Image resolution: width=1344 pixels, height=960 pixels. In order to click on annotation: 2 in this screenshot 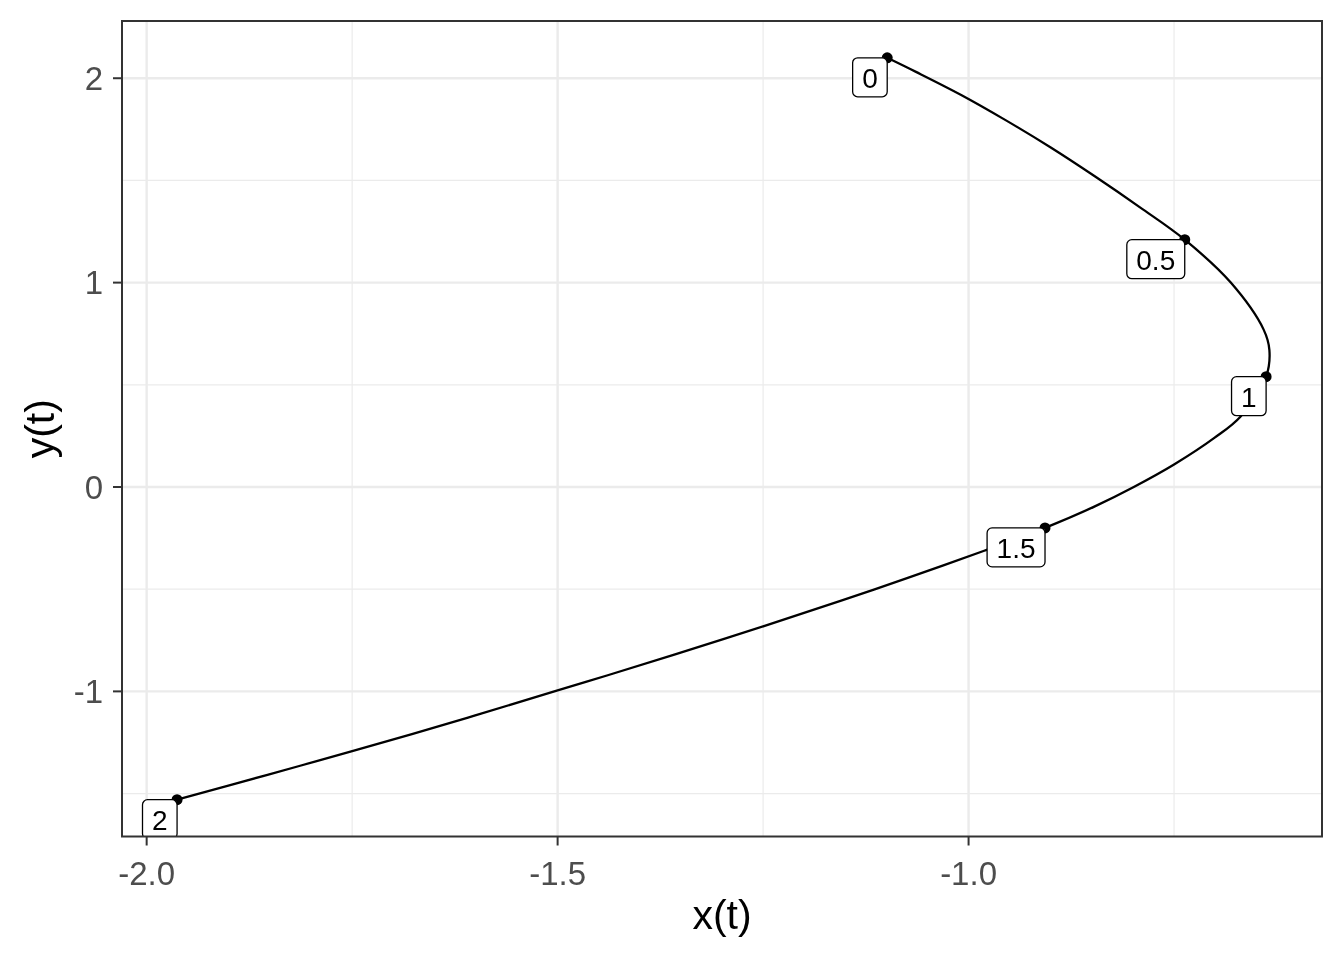, I will do `click(160, 821)`.